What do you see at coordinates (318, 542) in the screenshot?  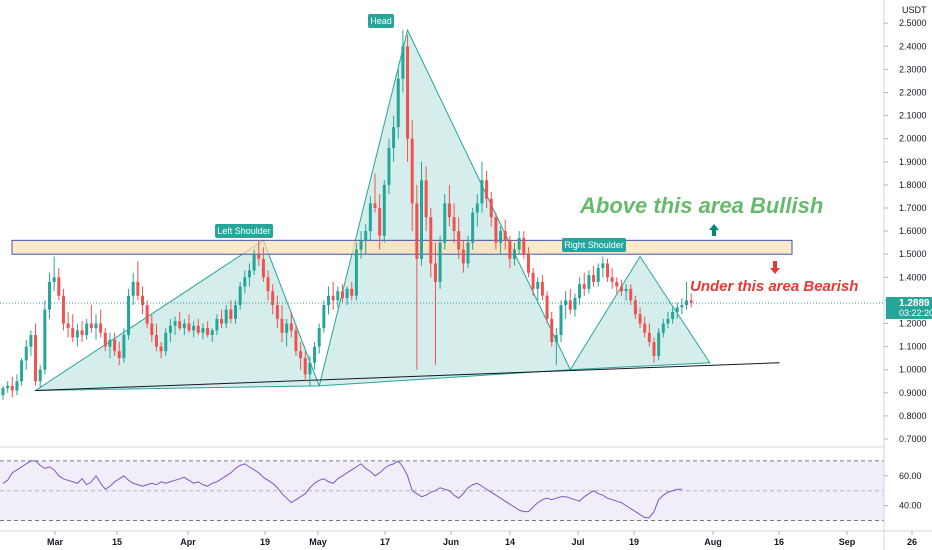 I see `time-tick-label: May` at bounding box center [318, 542].